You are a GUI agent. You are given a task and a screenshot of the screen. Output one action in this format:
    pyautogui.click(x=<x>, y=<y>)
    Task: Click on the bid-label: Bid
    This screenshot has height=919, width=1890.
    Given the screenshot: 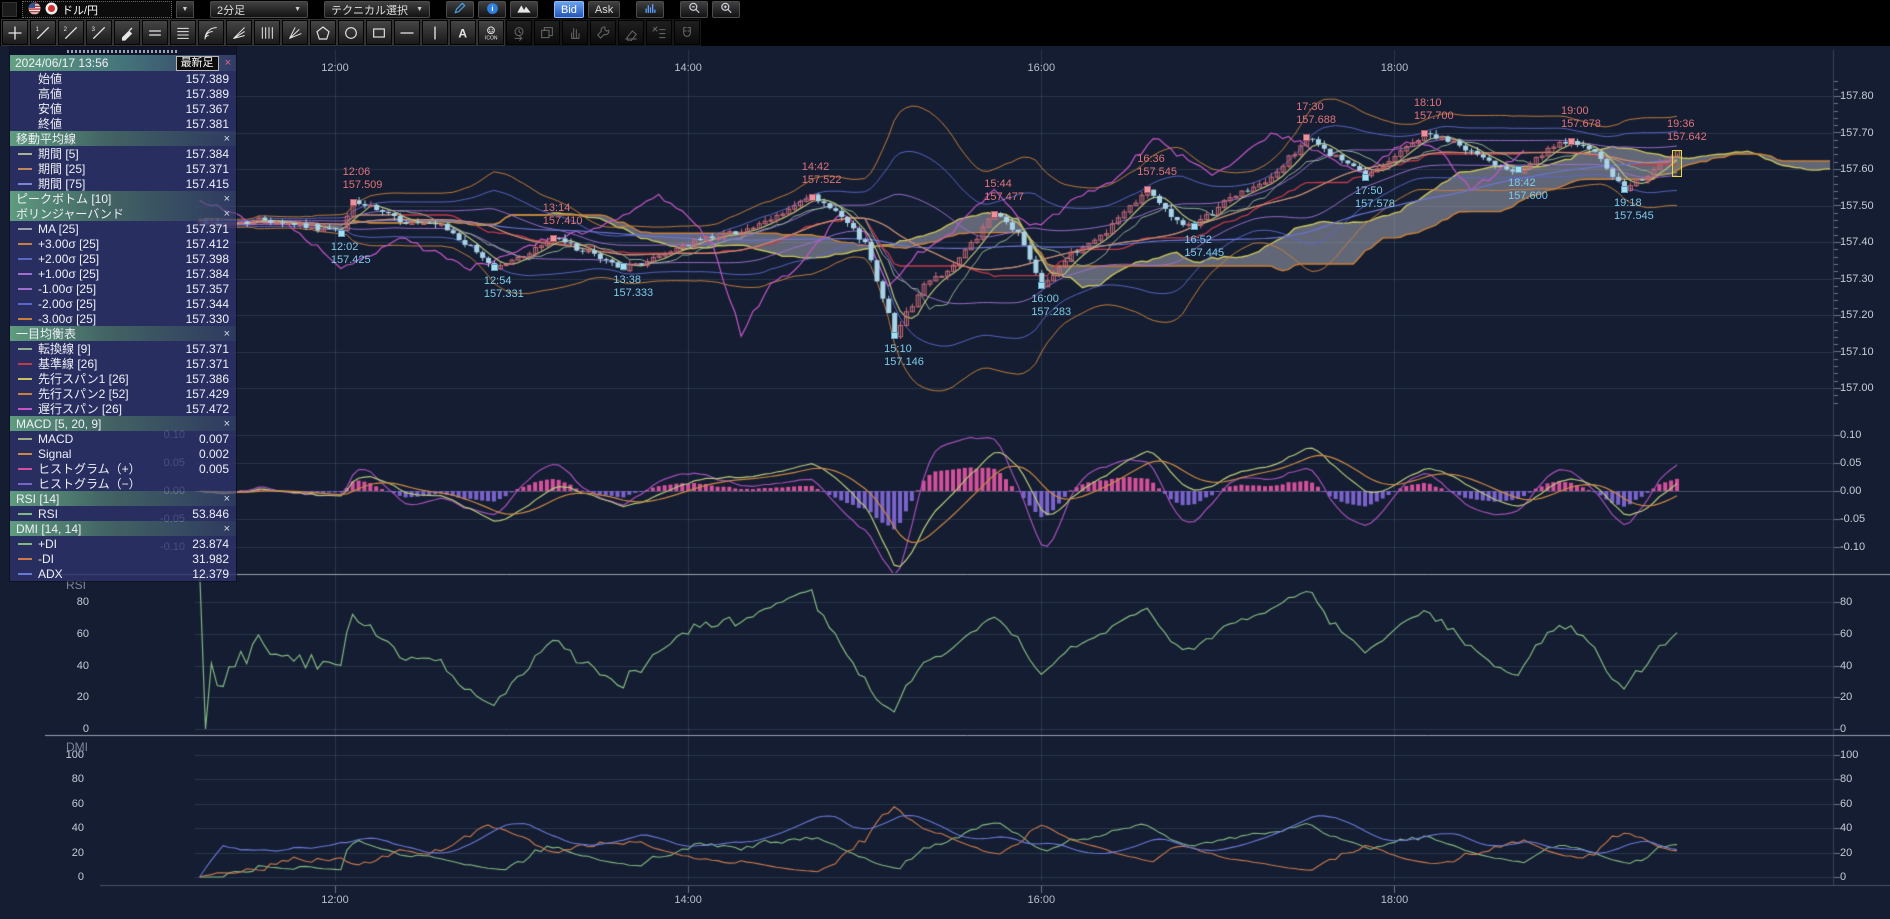 What is the action you would take?
    pyautogui.click(x=569, y=9)
    